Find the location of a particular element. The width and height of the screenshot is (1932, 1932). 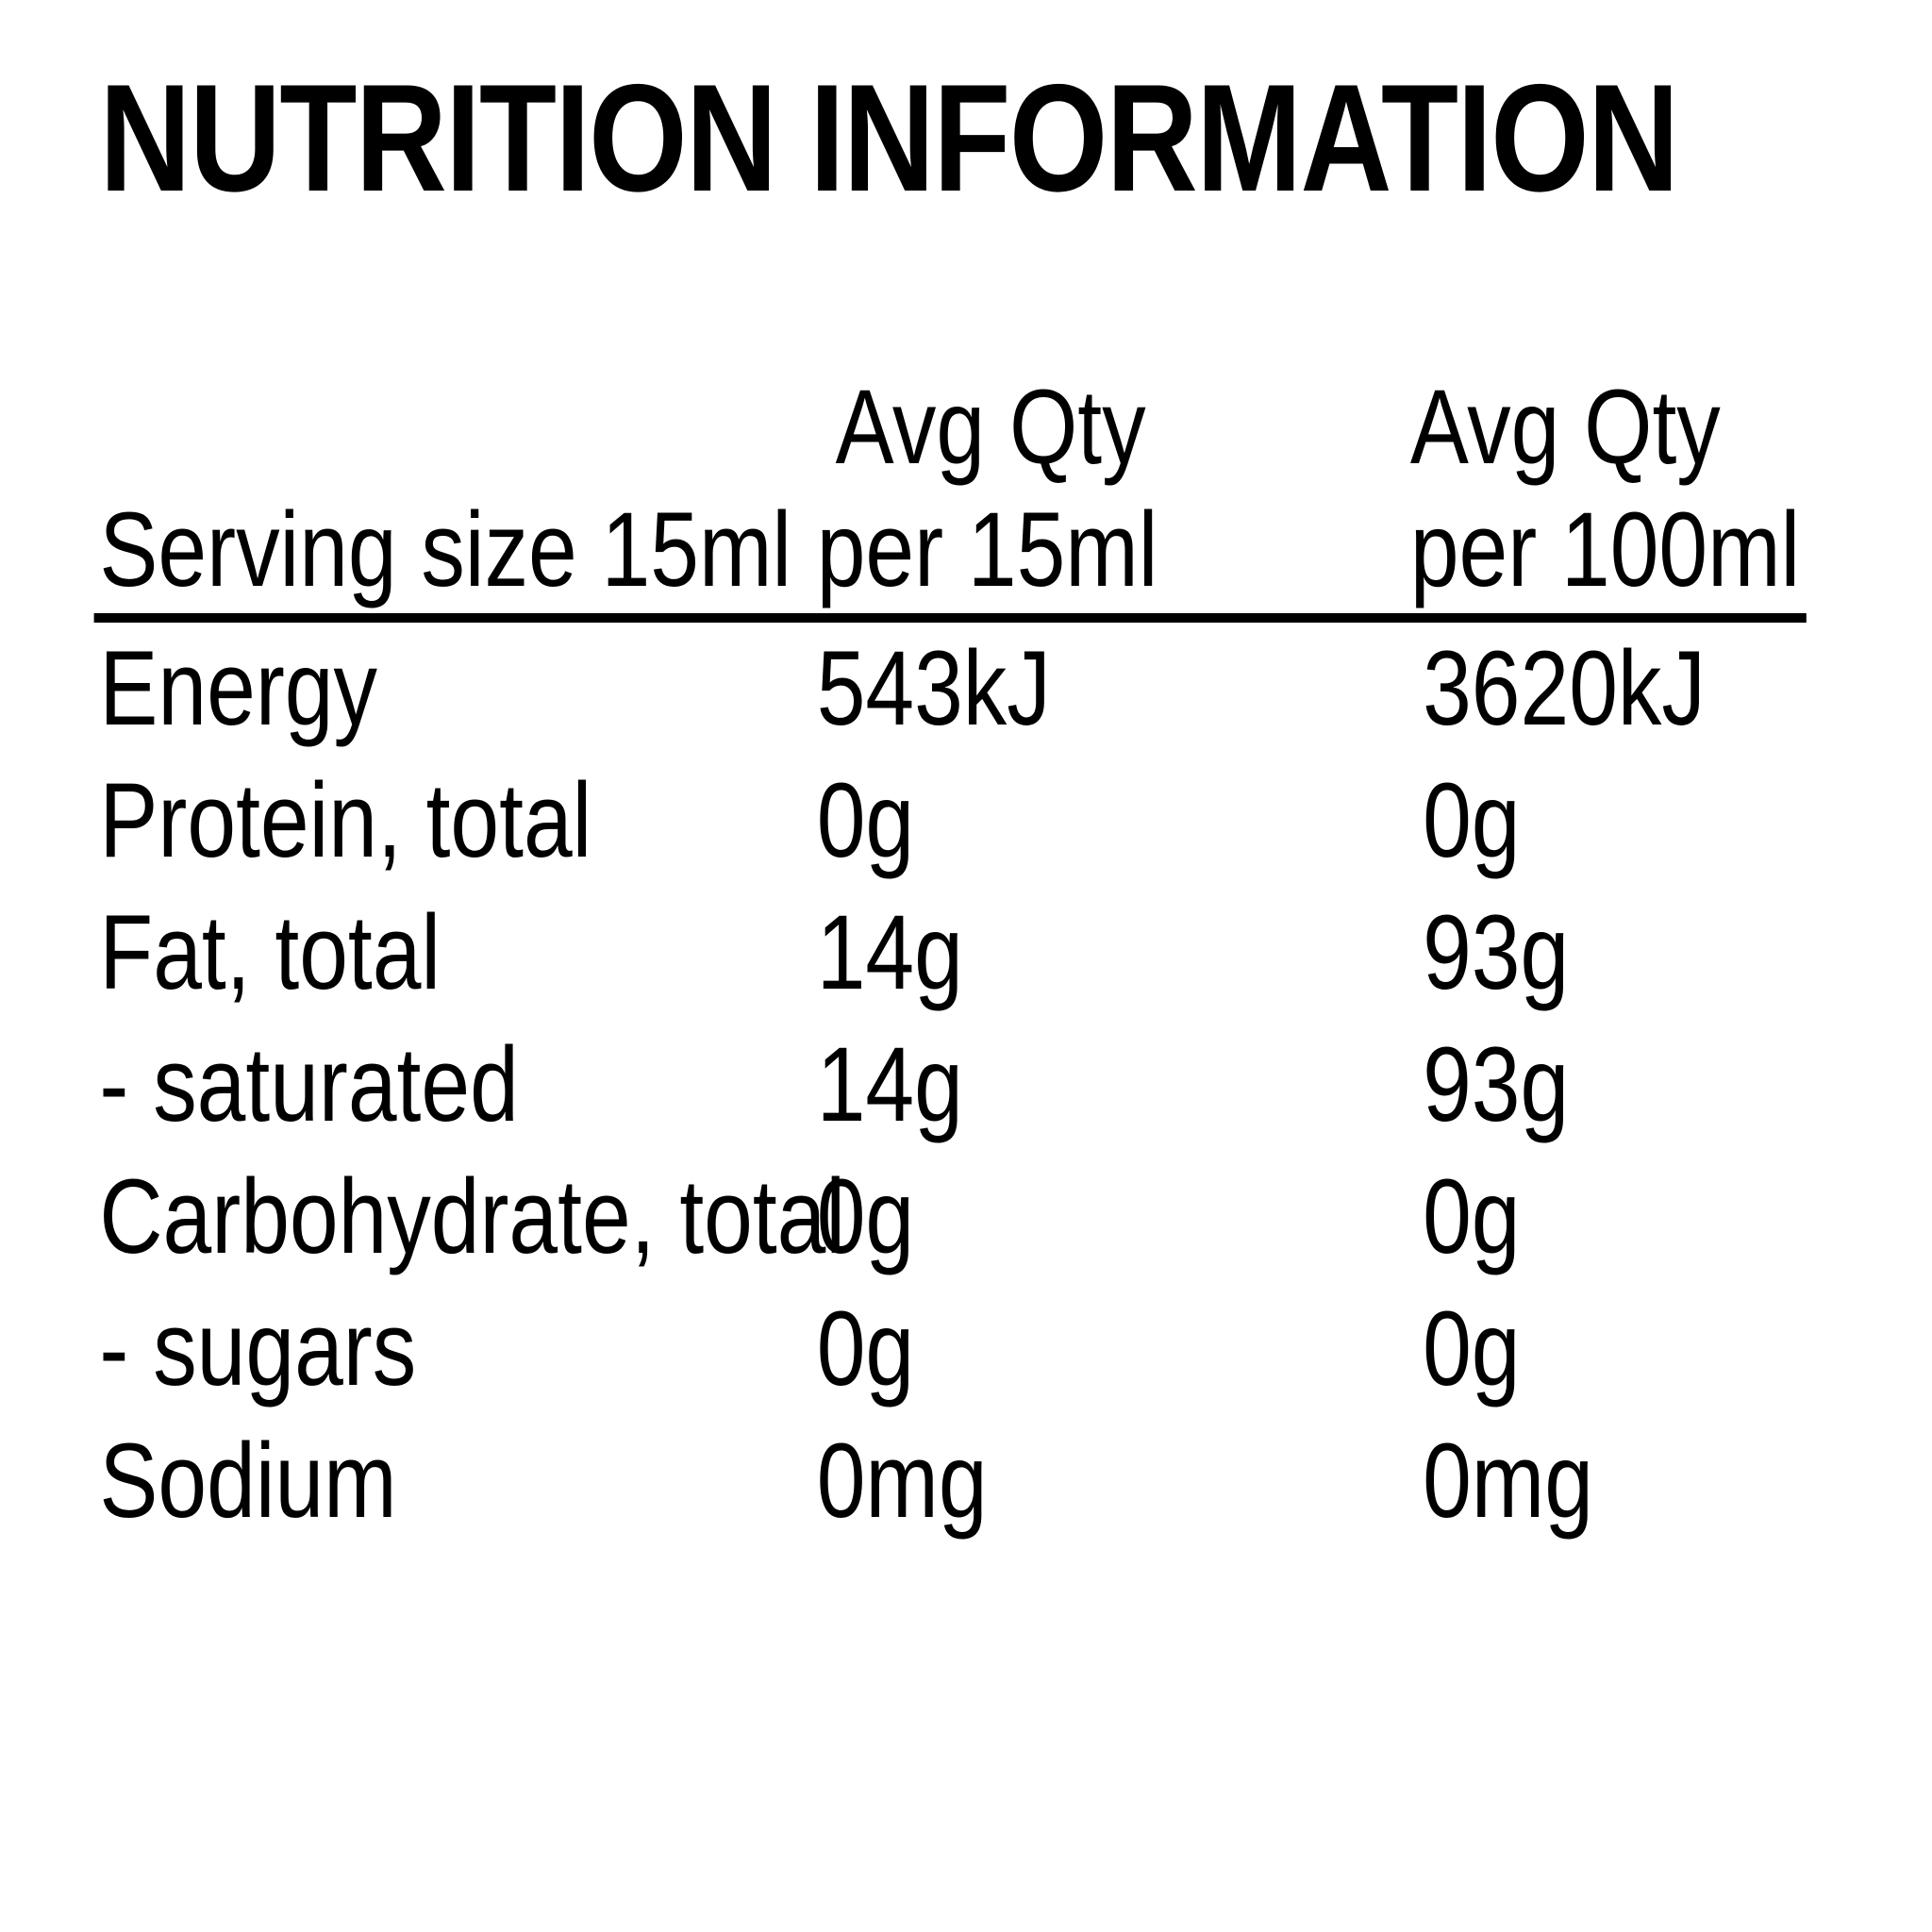

nutrient-label: Protein, total is located at coordinates (345, 821).